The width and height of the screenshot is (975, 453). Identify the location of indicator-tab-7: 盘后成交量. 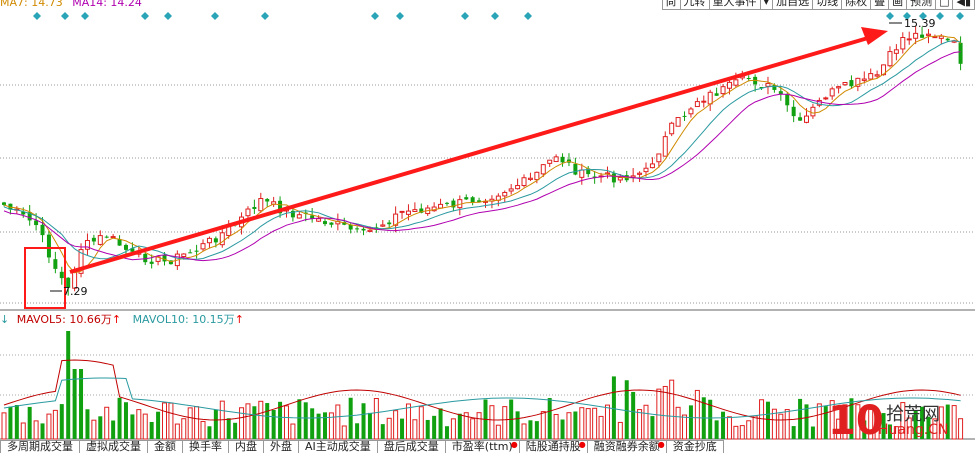
(411, 446).